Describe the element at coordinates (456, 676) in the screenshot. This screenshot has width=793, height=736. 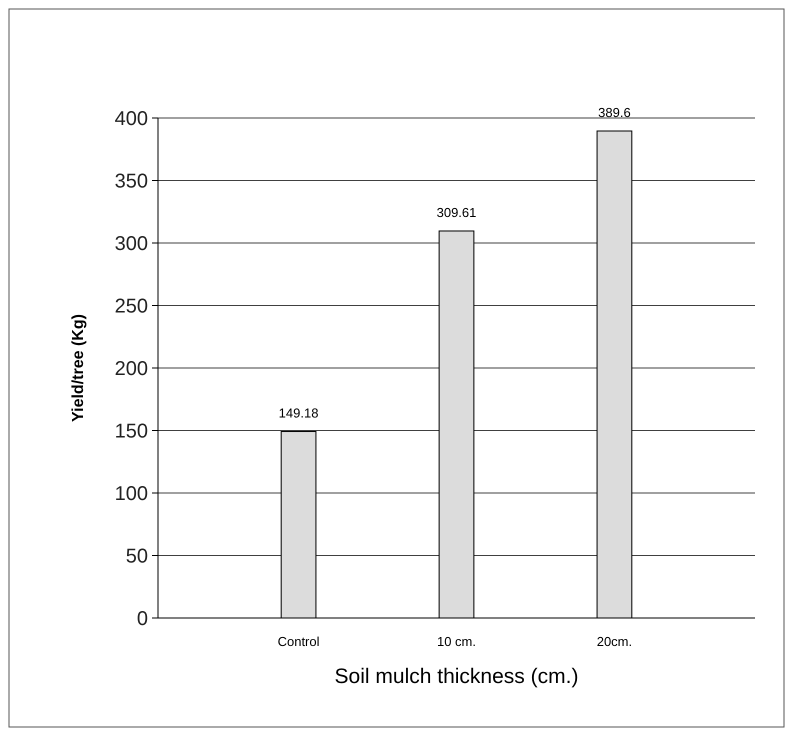
I see `x-axis-title: Soil mulch thickness (cm.)` at that location.